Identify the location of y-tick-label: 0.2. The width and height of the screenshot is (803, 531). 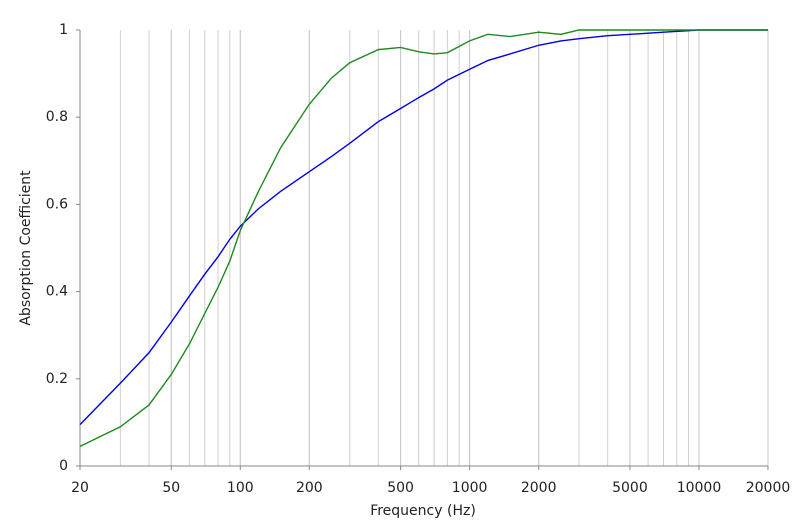
(57, 379).